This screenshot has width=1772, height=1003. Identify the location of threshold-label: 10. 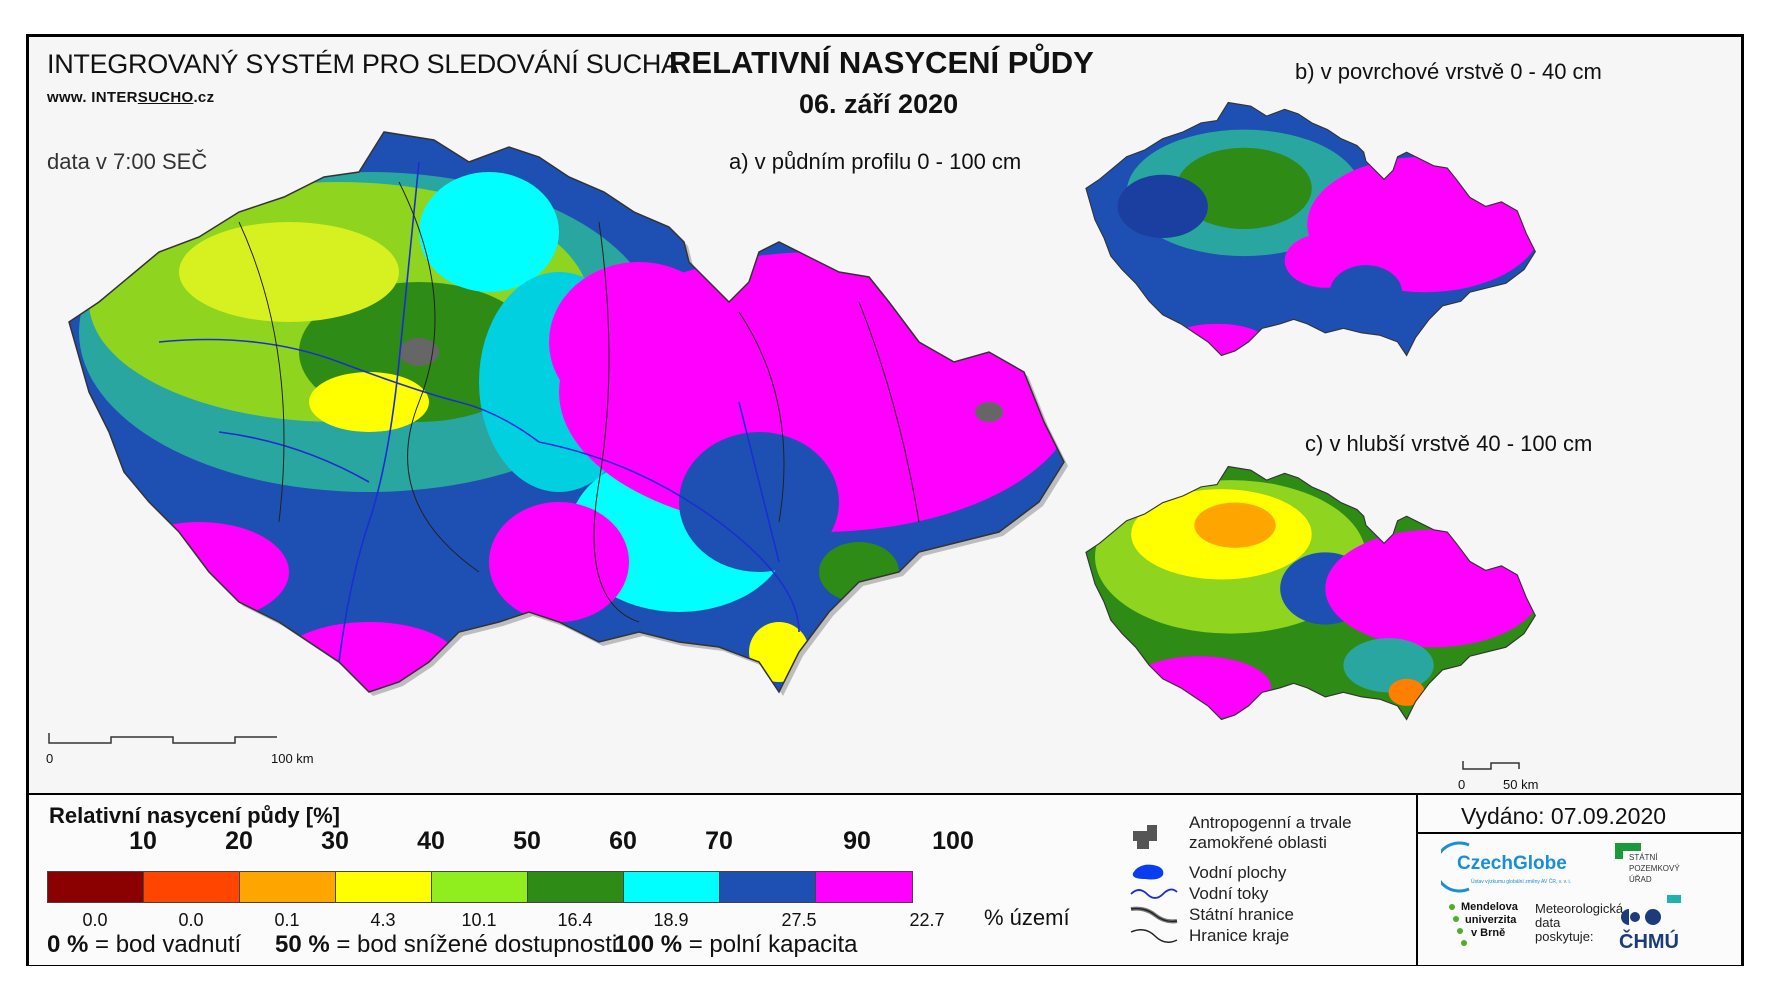
(143, 841).